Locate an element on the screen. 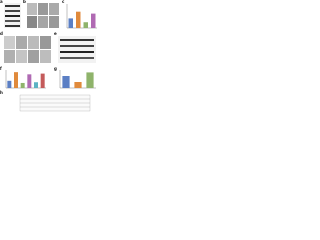 Image resolution: width=320 pixels, height=240 pixels. panel-label: f is located at coordinates (1, 68).